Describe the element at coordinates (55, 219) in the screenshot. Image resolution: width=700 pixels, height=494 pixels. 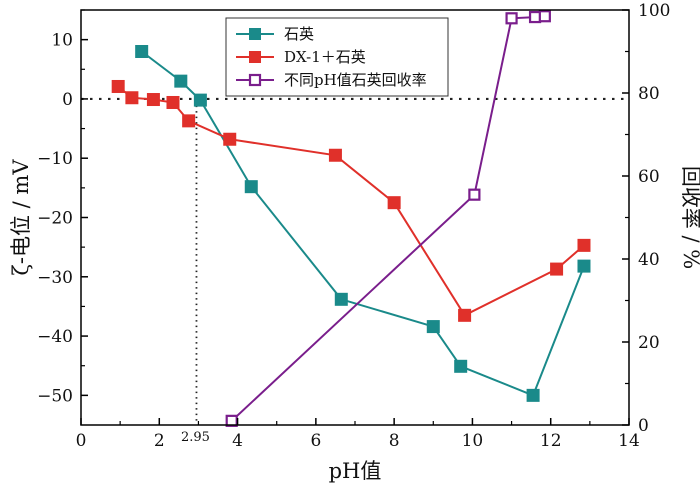
I see `y-tick-label-3: −20` at that location.